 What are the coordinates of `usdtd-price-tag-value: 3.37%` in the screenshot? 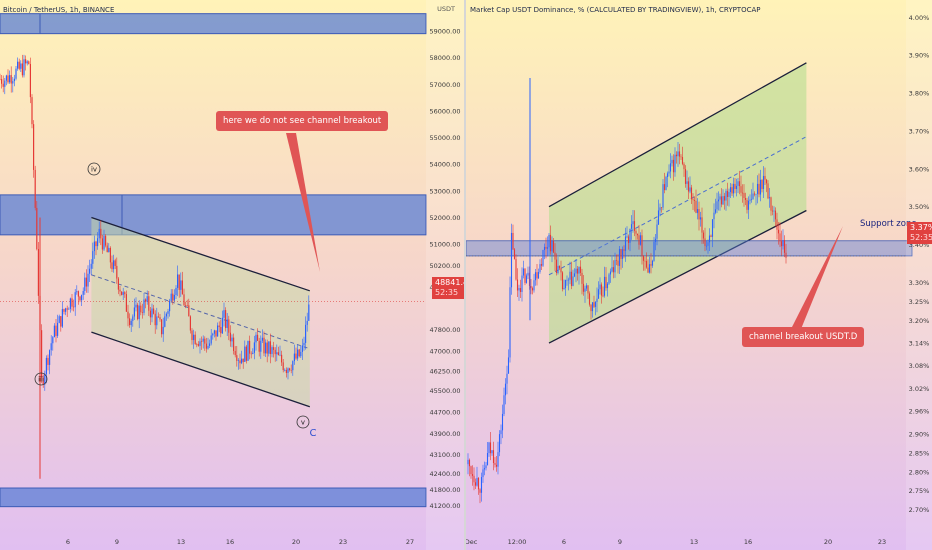 It's located at (921, 227).